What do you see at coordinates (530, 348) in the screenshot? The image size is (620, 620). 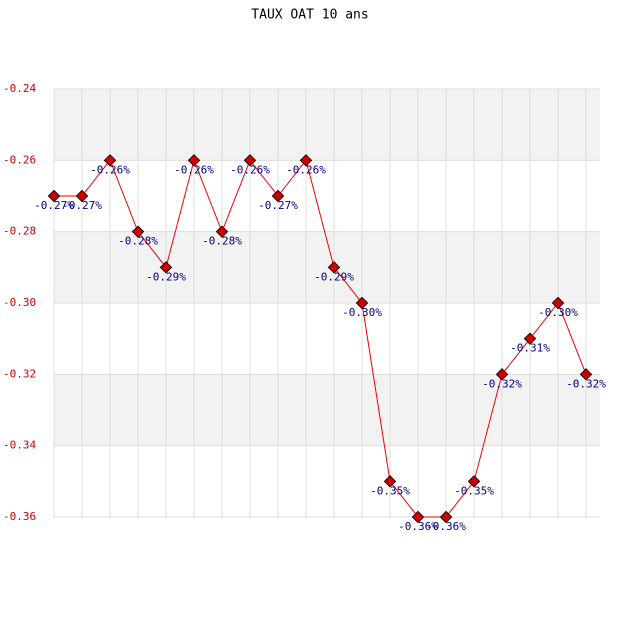 I see `value-label: -0.31%` at bounding box center [530, 348].